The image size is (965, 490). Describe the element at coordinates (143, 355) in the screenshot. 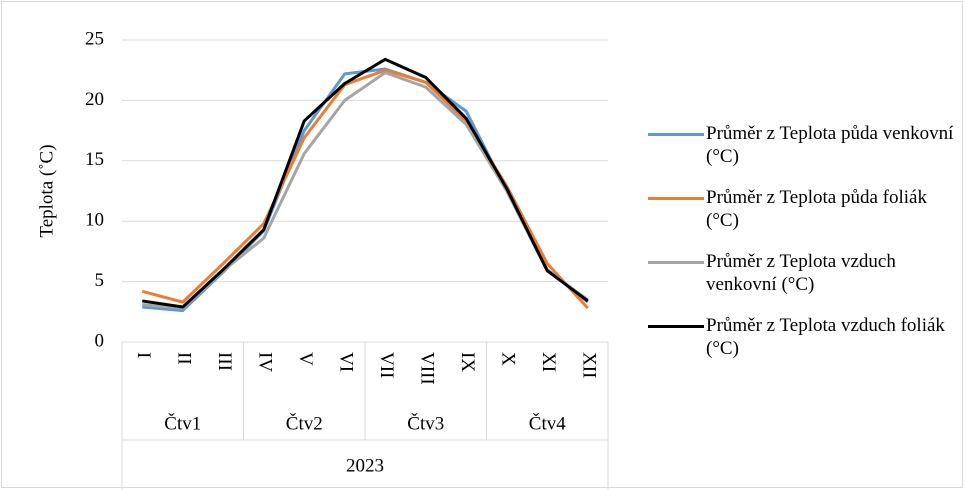

I see `x-tick-label: I` at that location.